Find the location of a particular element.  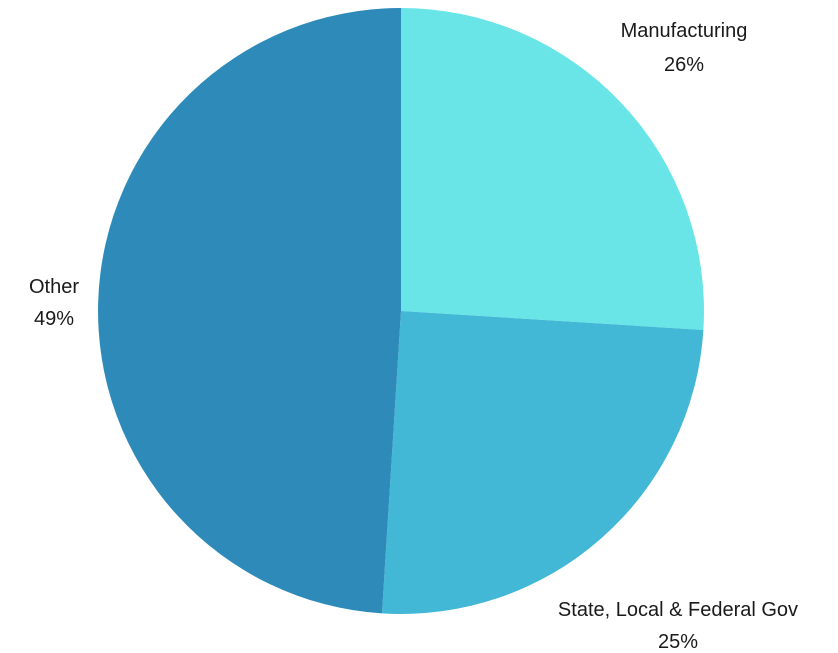

slice-label-government-name: State, Local & Federal Gov is located at coordinates (678, 610).